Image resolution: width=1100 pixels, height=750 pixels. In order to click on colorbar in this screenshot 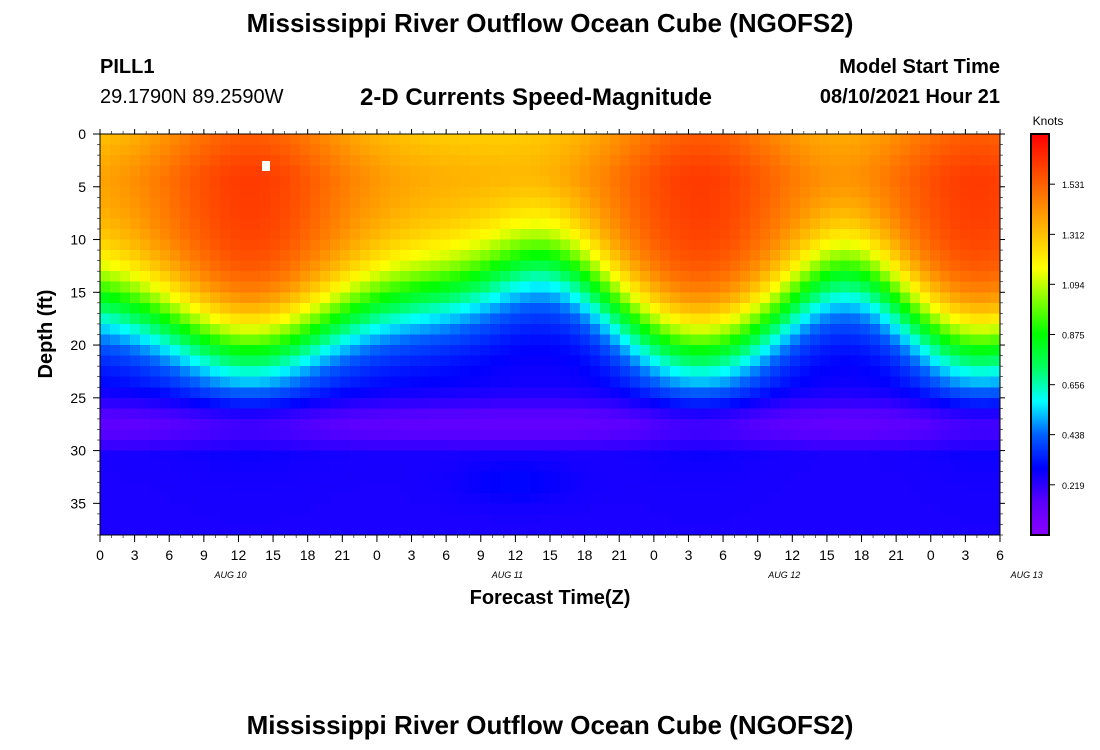, I will do `click(1040, 334)`.